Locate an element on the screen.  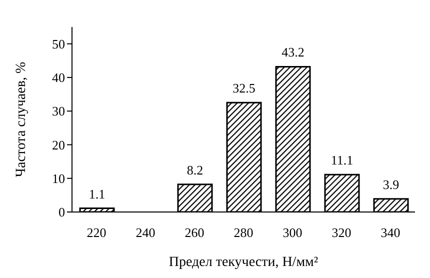
x-tick-label: 300 is located at coordinates (292, 232).